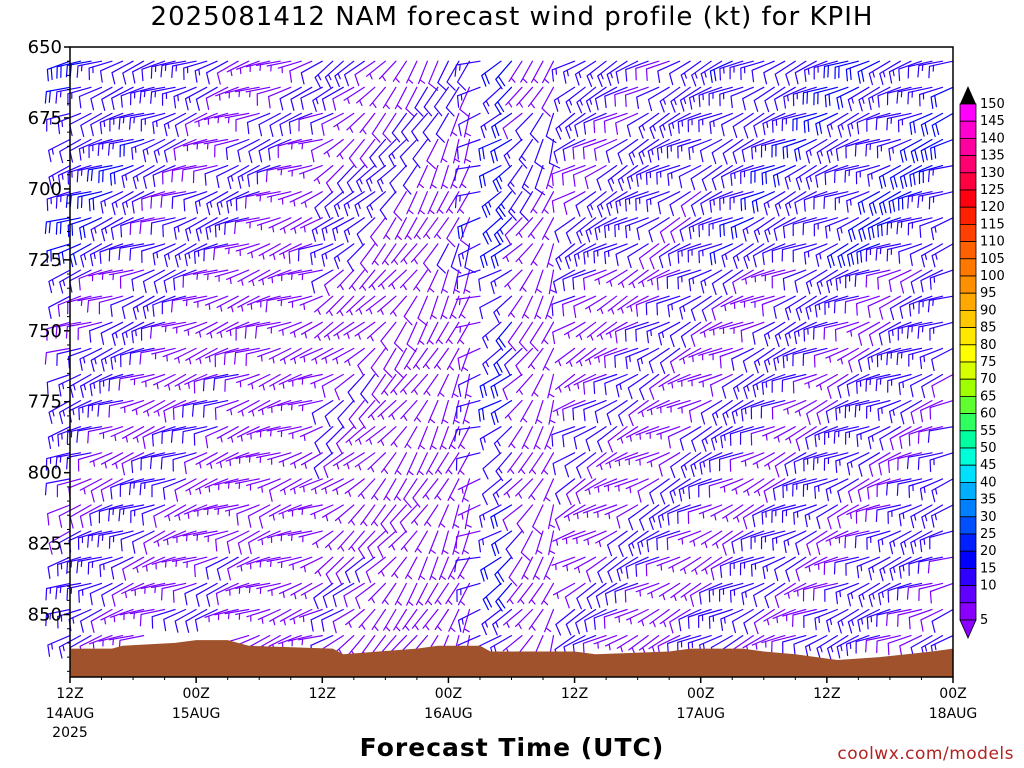 The width and height of the screenshot is (1024, 768). Describe the element at coordinates (196, 714) in the screenshot. I see `x-tick-date-label: 15AUG` at that location.